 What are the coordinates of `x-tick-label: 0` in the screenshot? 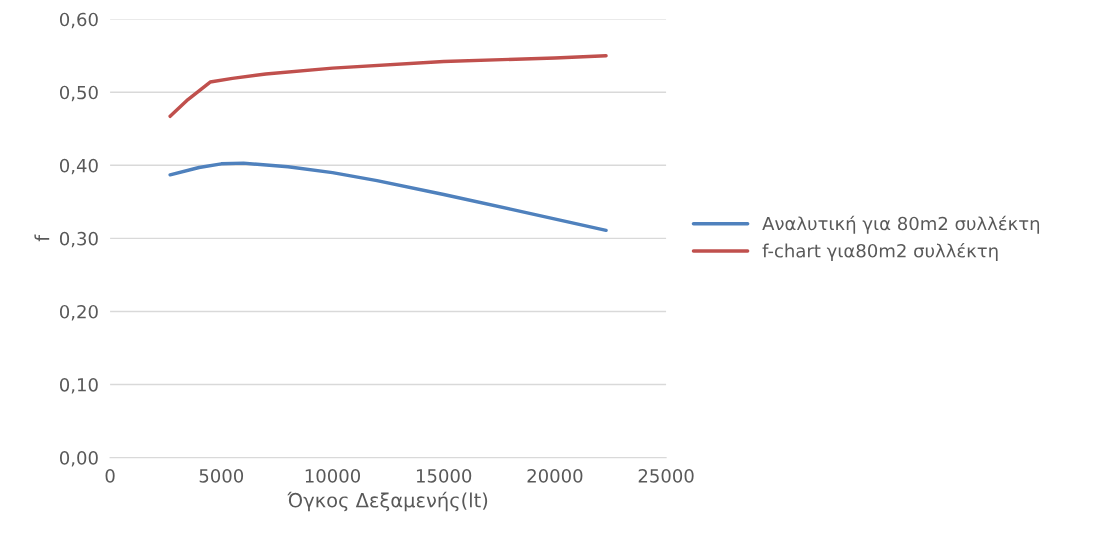 It's located at (110, 476).